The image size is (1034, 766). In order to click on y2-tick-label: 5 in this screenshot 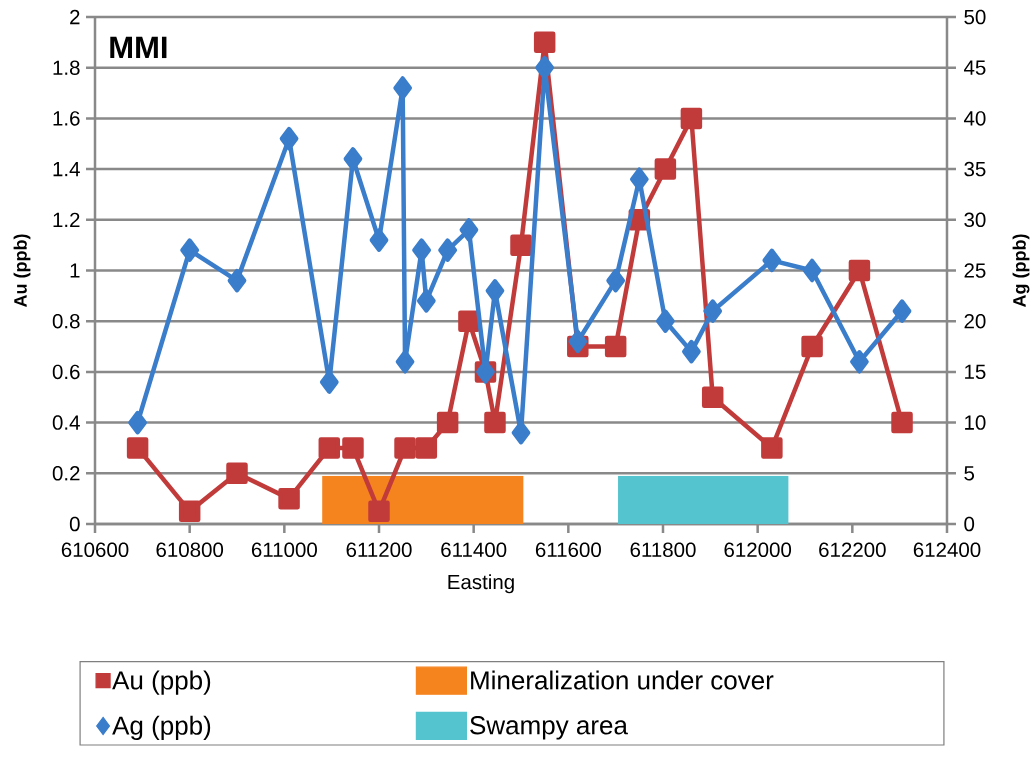, I will do `click(969, 473)`.